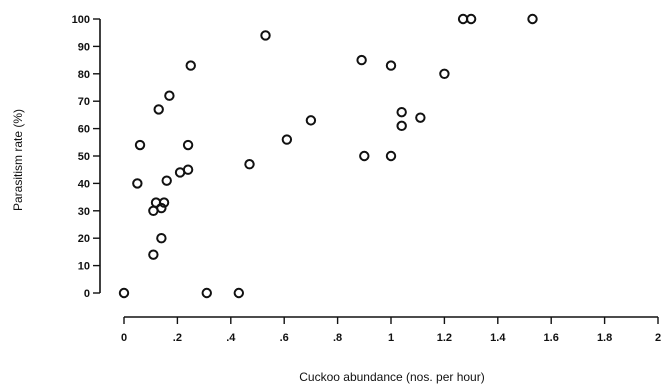  I want to click on x-tick-label: 1.4, so click(498, 338).